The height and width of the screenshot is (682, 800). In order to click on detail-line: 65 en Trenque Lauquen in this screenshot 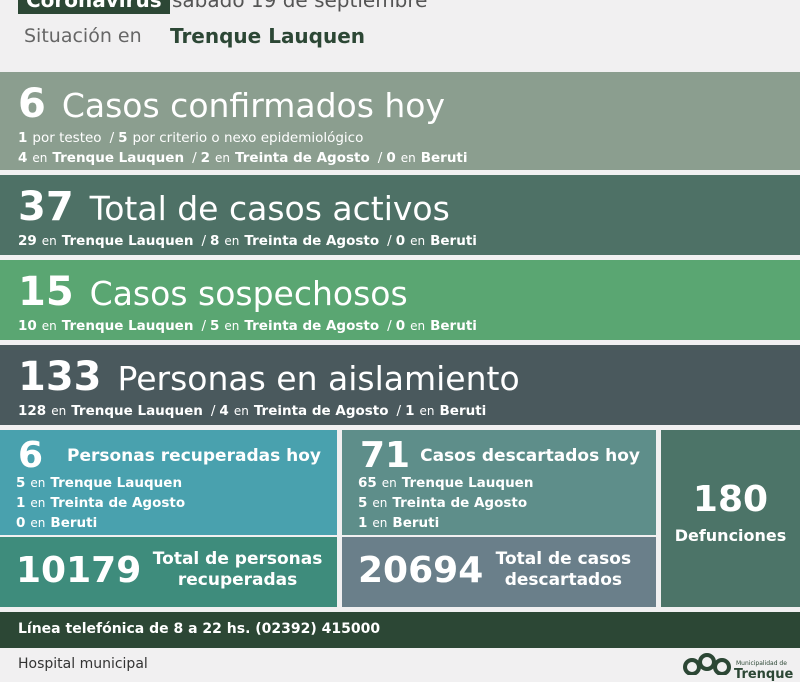, I will do `click(445, 483)`.